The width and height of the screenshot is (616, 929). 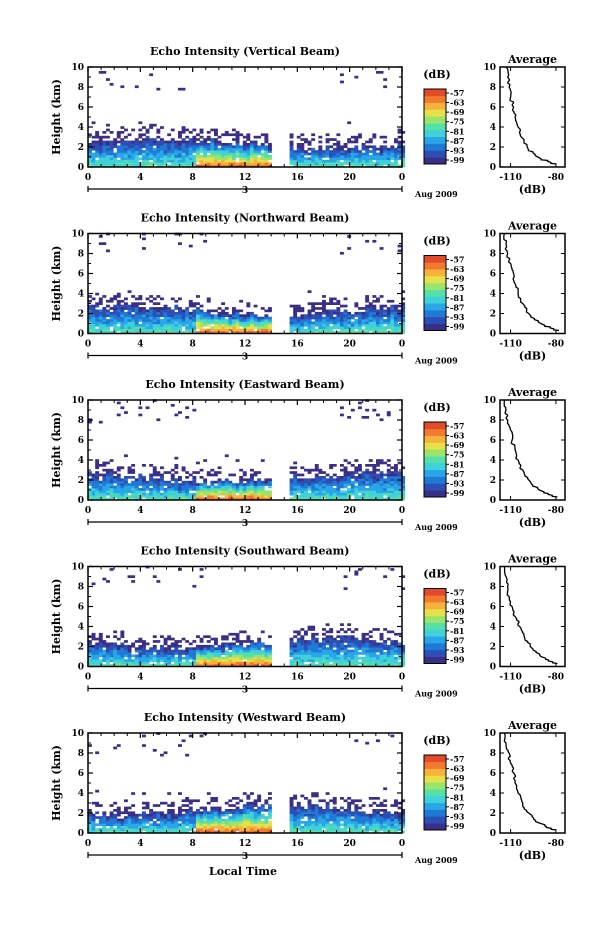 What do you see at coordinates (247, 616) in the screenshot?
I see `echo-heatmap` at bounding box center [247, 616].